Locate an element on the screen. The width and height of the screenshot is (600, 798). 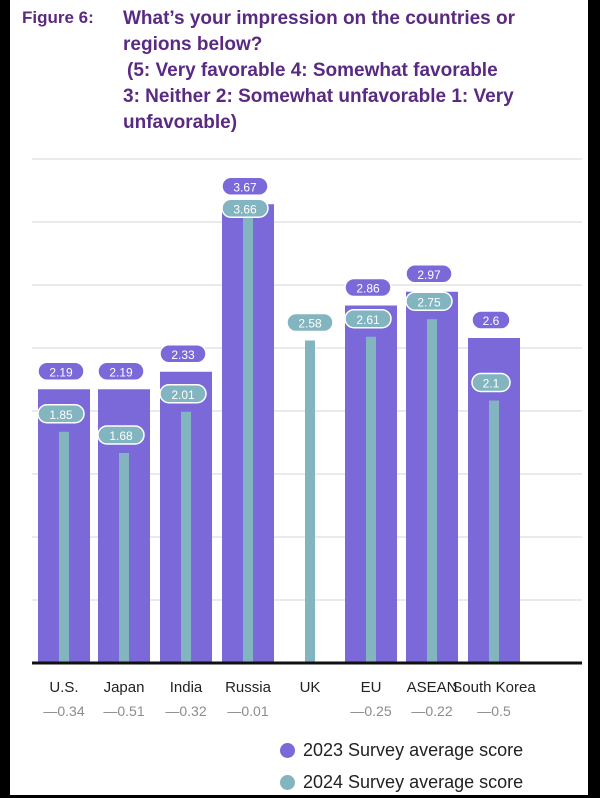
data-label-2024: 2.01 is located at coordinates (183, 395).